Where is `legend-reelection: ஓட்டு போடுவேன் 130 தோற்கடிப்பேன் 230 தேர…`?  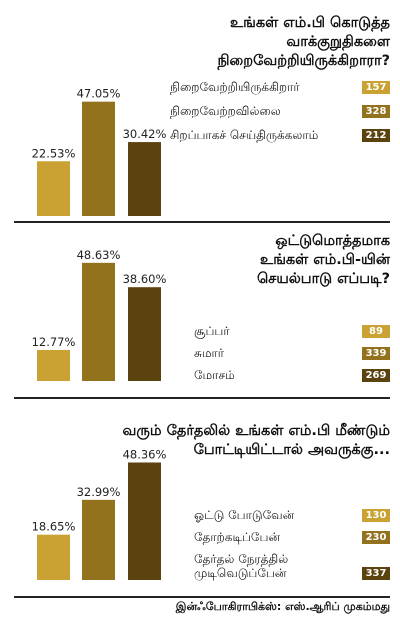 legend-reelection: ஓட்டு போடுவேன் 130 தோற்கடிப்பேன் 230 தேர… is located at coordinates (292, 546).